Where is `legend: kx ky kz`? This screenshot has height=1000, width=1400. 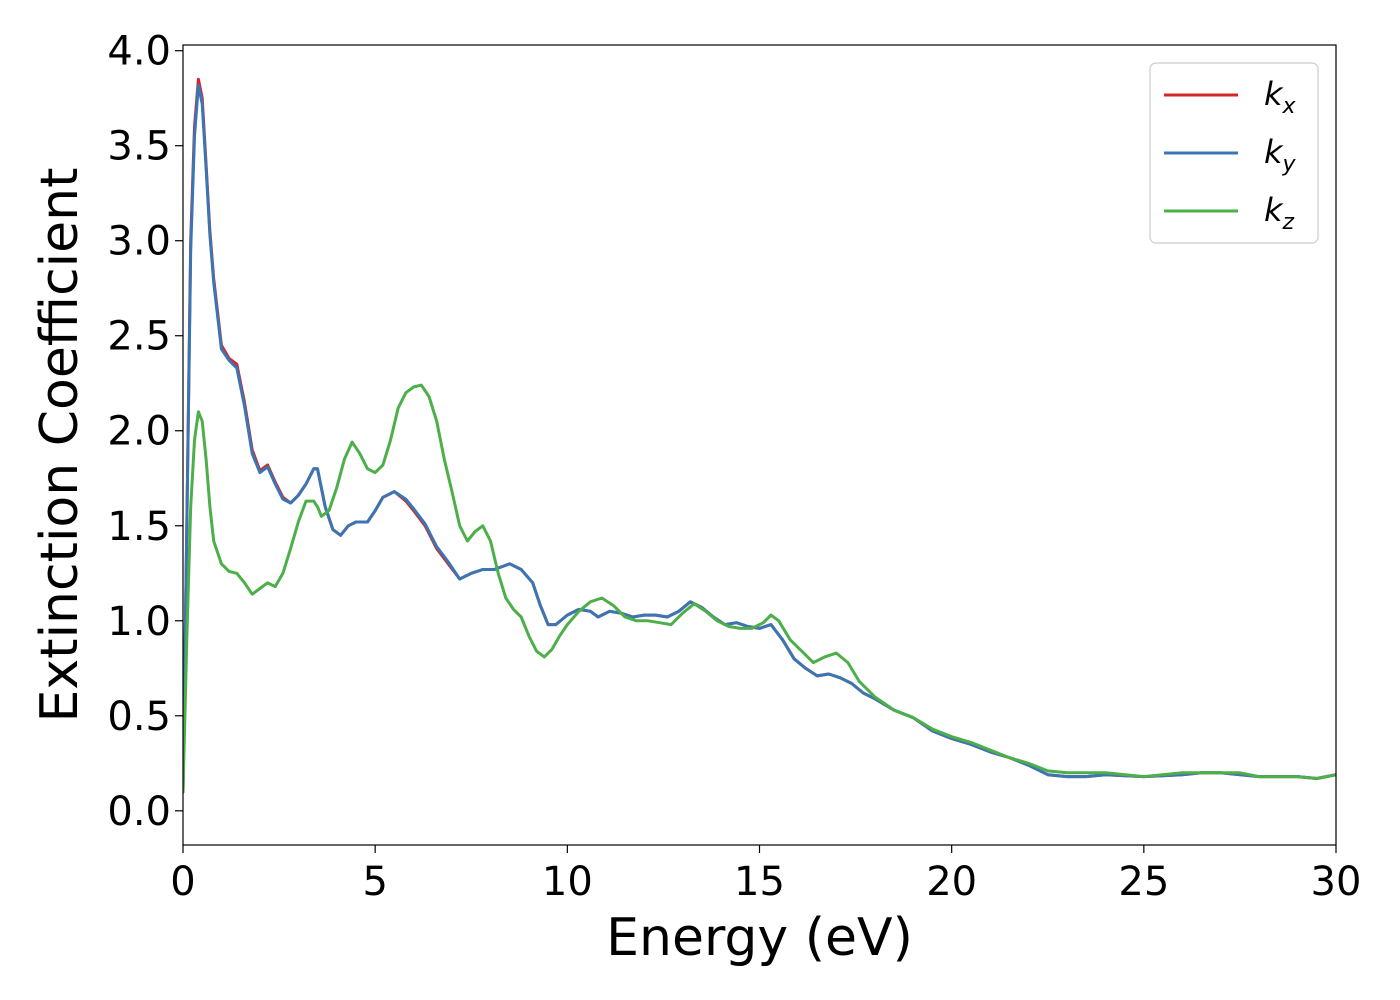
legend: kx ky kz is located at coordinates (1234, 153).